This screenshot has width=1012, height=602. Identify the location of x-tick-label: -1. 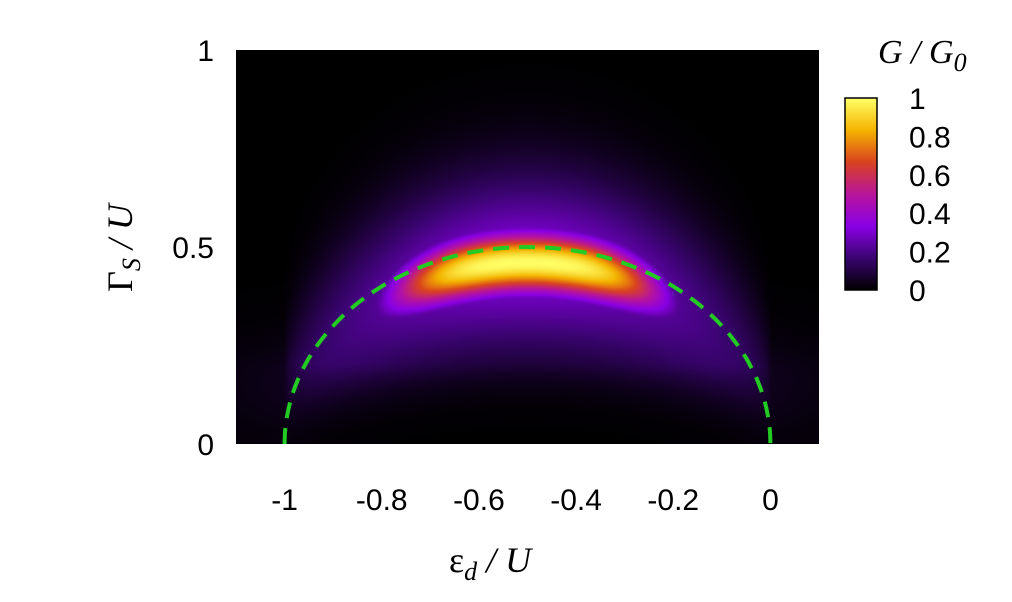
(284, 500).